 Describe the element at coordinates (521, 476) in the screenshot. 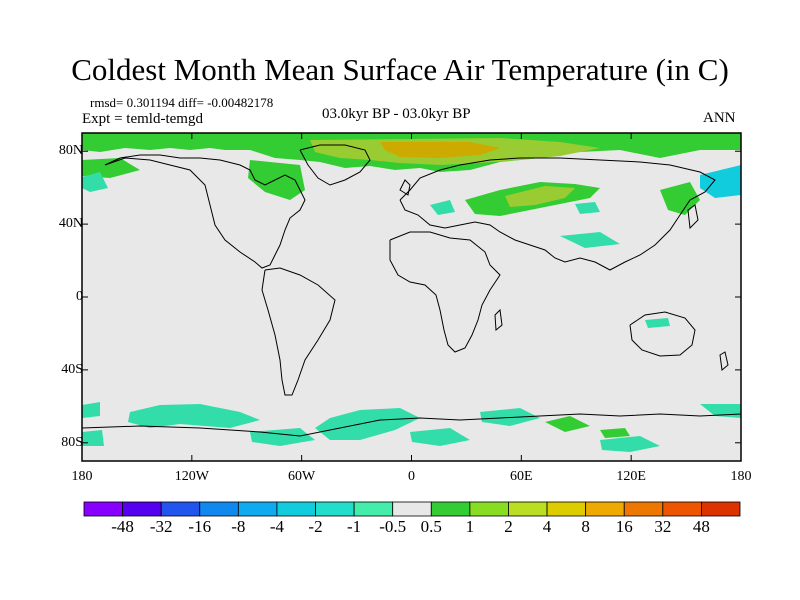

I see `x-tick-label: 60E` at that location.